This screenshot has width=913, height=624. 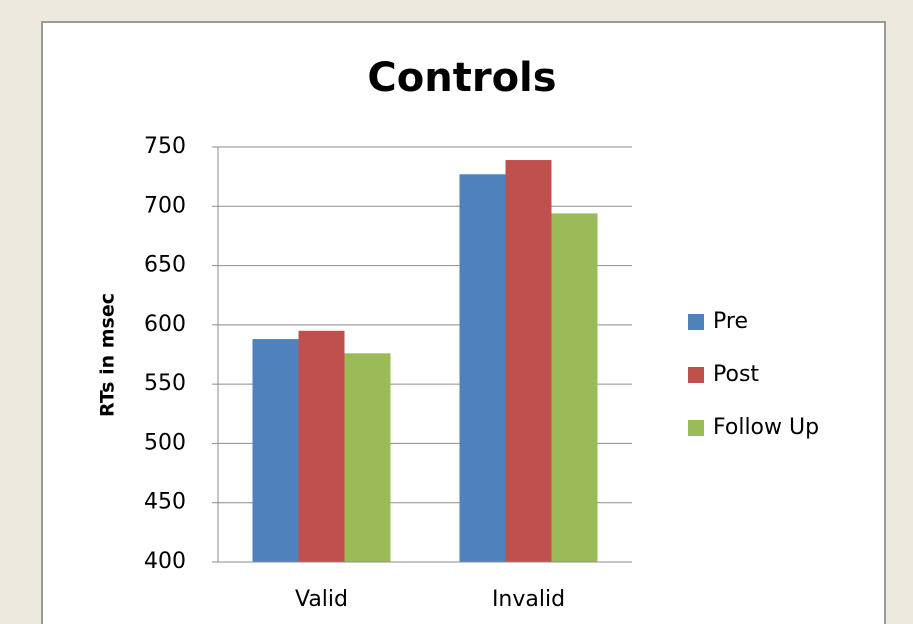 I want to click on y-tick-label: 750, so click(x=165, y=146).